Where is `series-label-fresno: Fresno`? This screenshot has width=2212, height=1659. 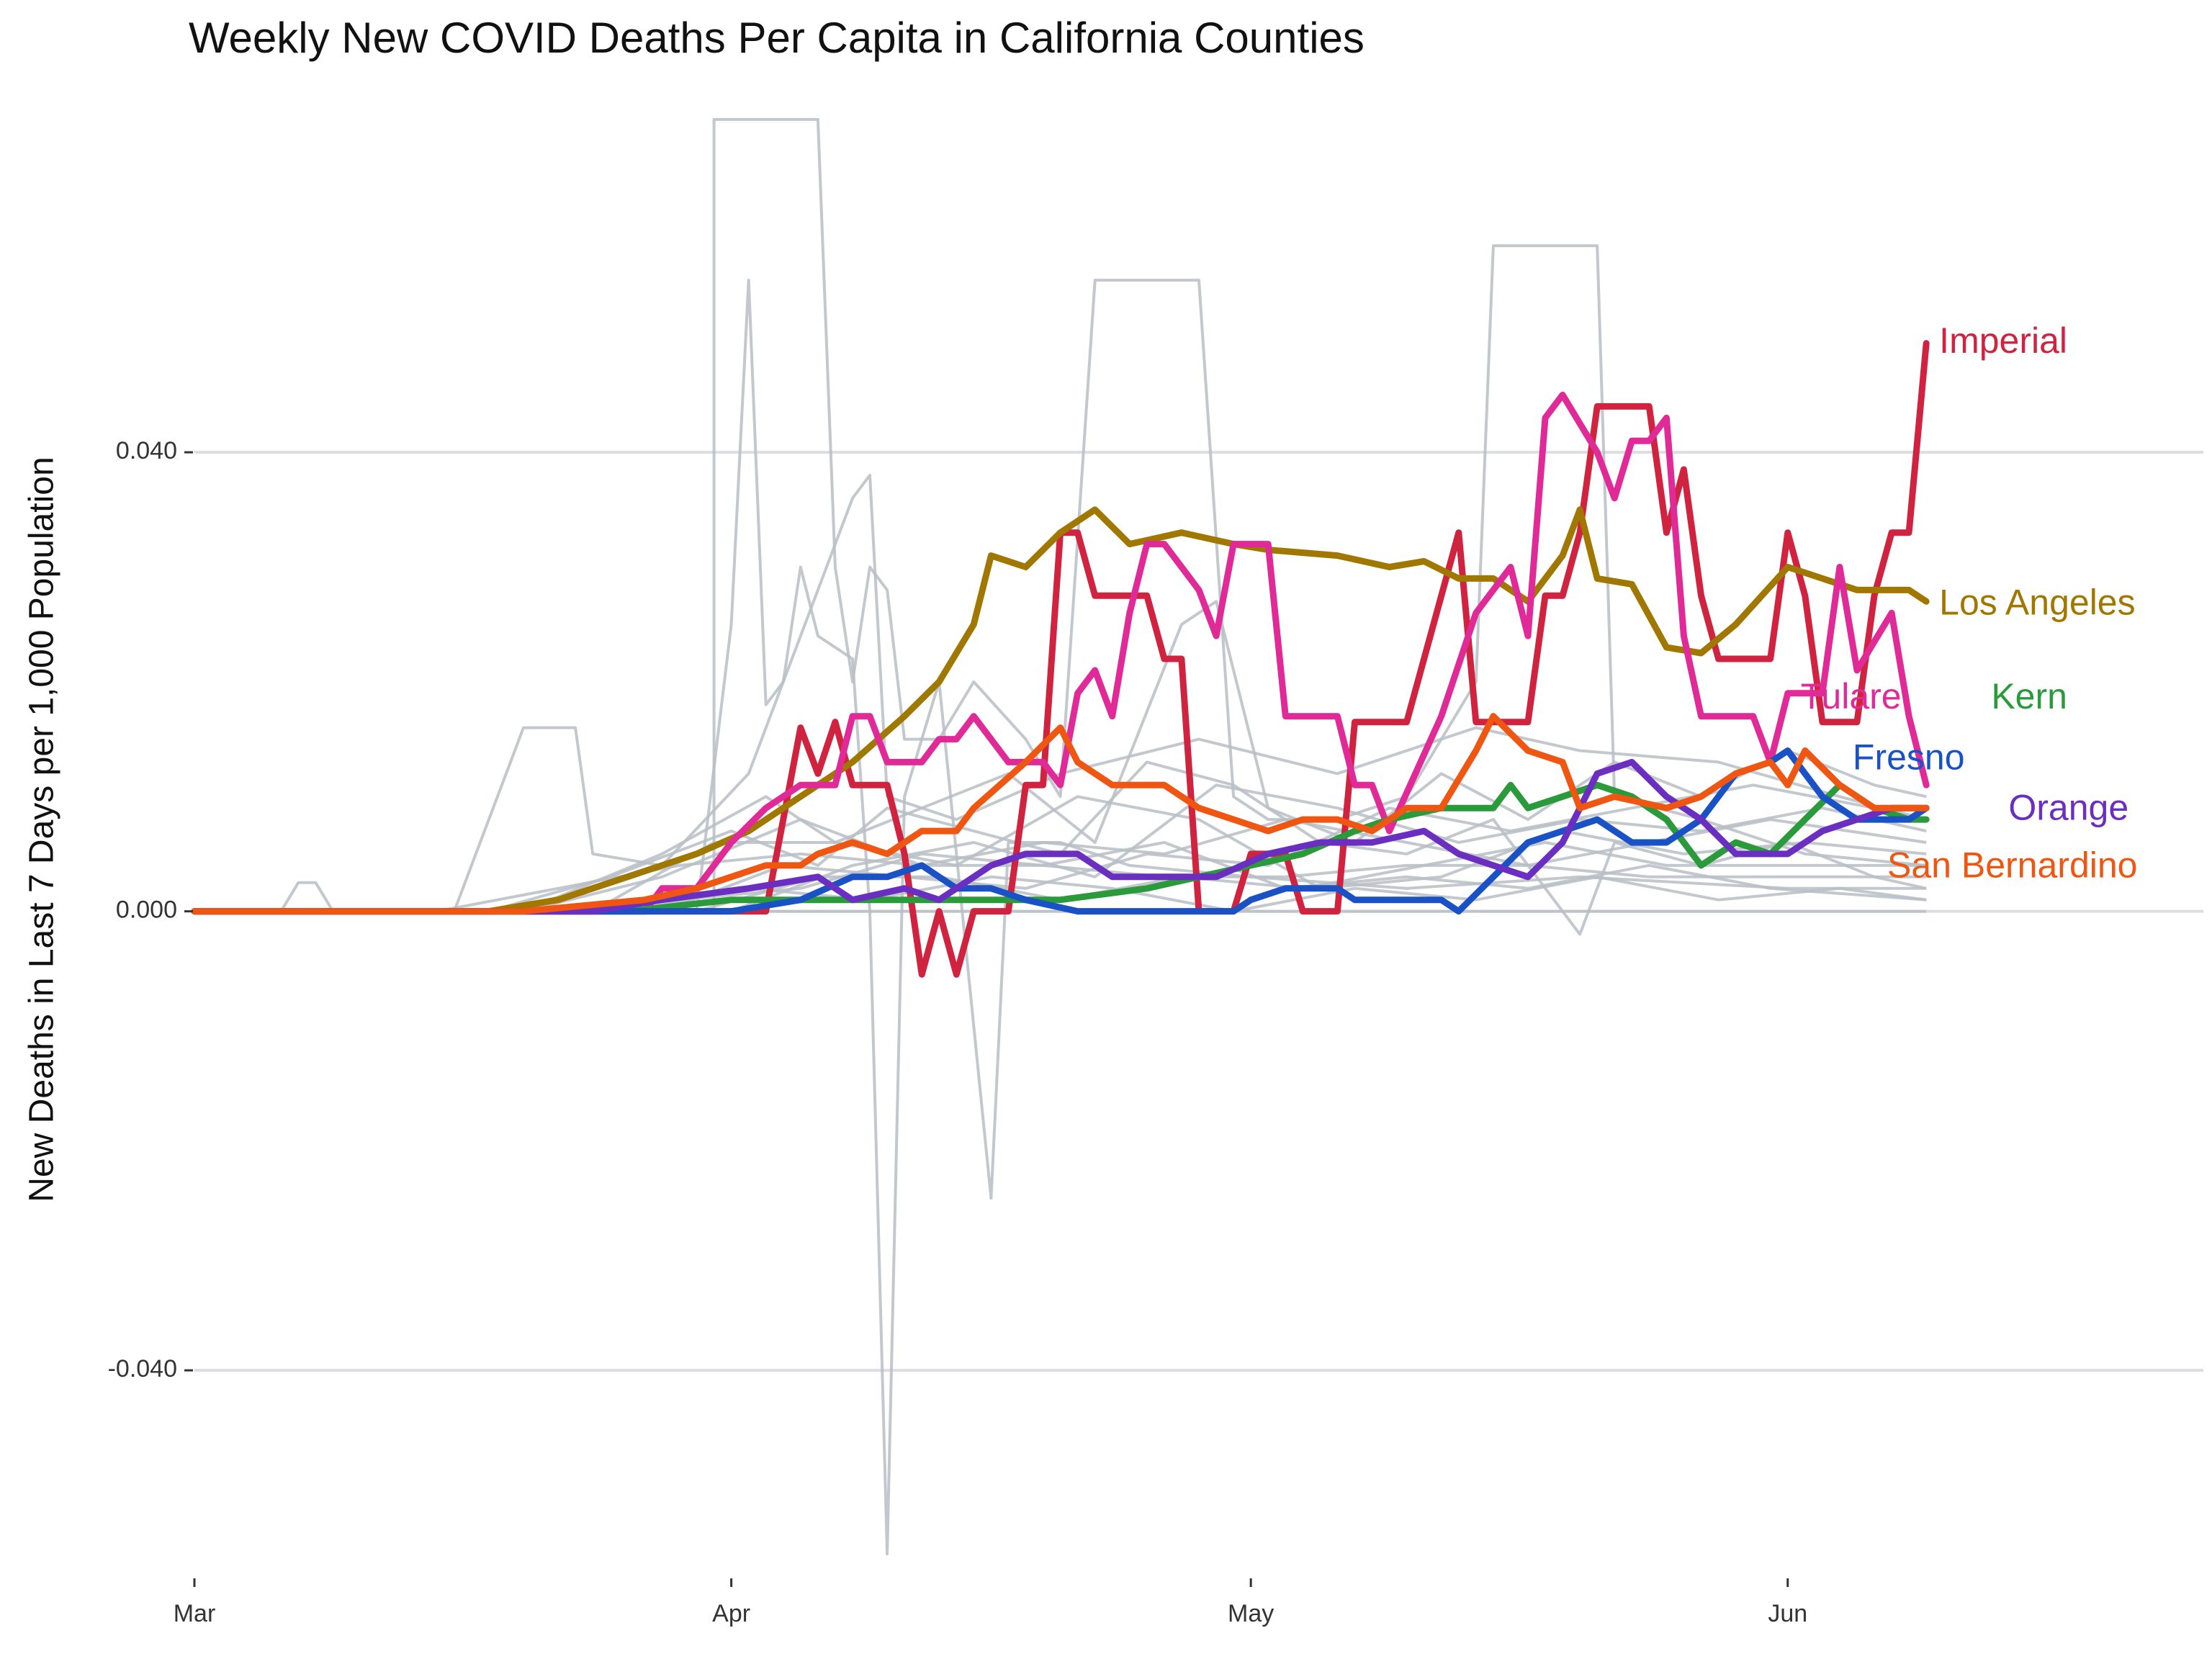
series-label-fresno: Fresno is located at coordinates (1909, 757).